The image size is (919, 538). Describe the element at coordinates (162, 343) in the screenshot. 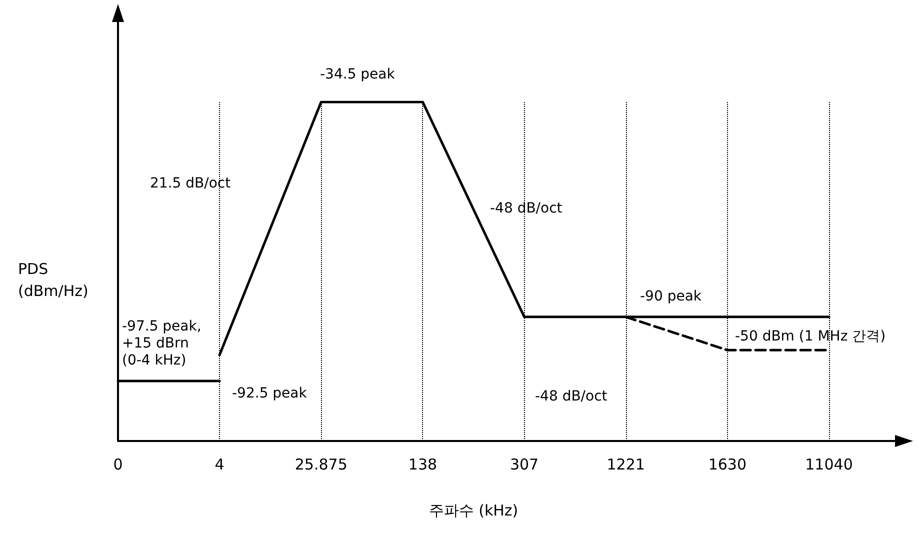

I see `annotation: -97.5 peak, +15 dBrn (0-4 kHz)` at that location.